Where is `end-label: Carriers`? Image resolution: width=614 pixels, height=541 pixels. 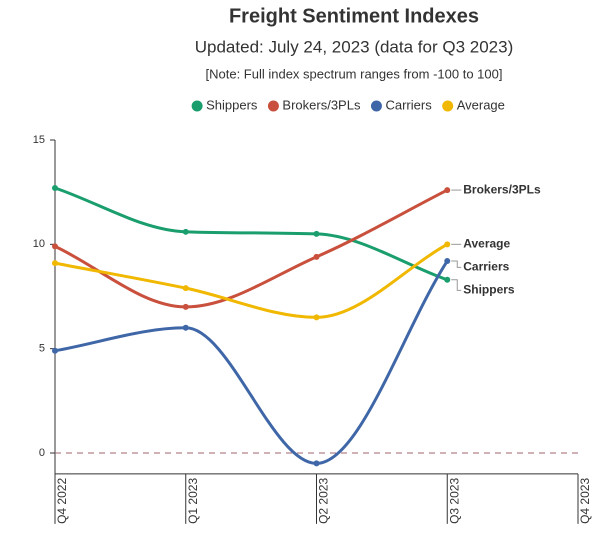
end-label: Carriers is located at coordinates (486, 267).